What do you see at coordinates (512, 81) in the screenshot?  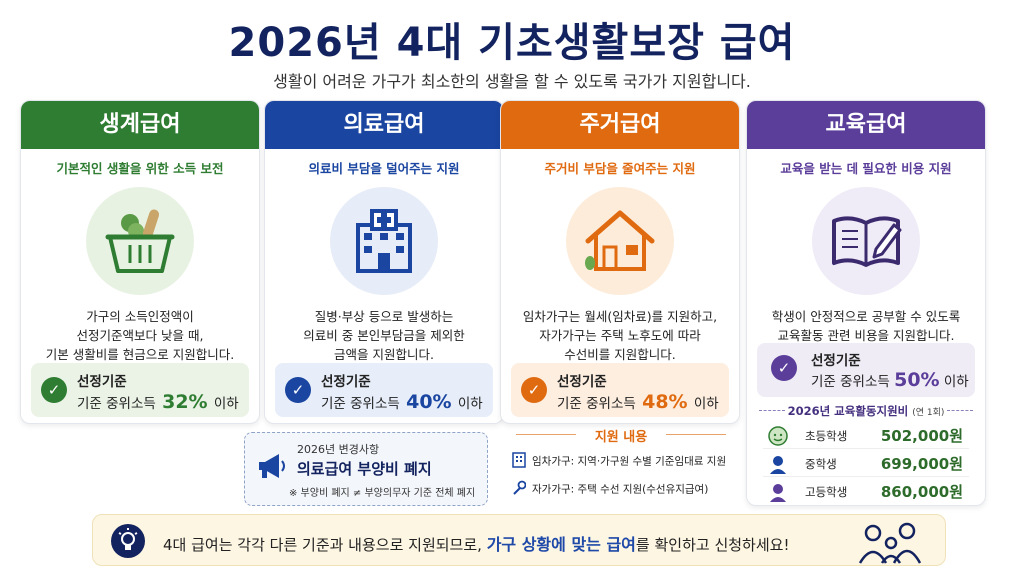 I see `page-subtitle: 생활이 어려운 가구가 최소한의 생활을 할 수 있도록 국가가 지원합니다.` at bounding box center [512, 81].